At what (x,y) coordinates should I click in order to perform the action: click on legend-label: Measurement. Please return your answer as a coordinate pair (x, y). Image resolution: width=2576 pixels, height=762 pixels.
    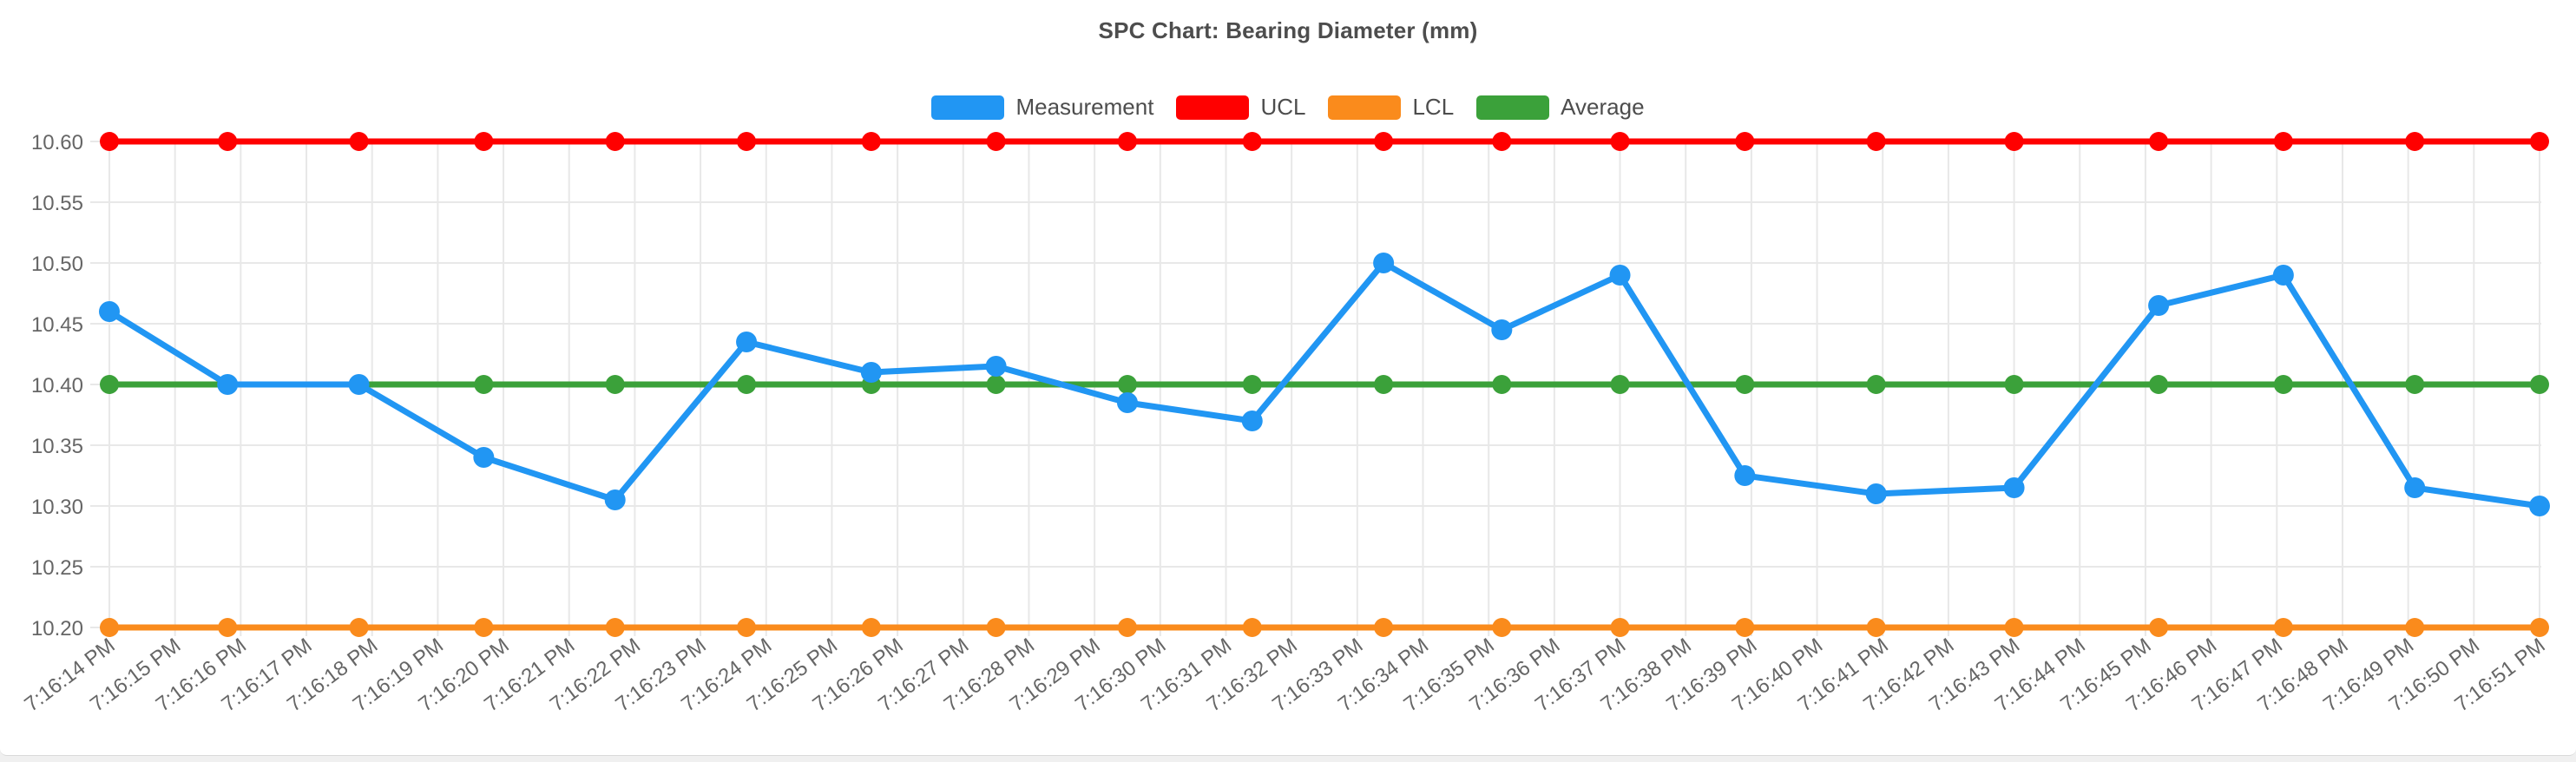
    Looking at the image, I should click on (1084, 107).